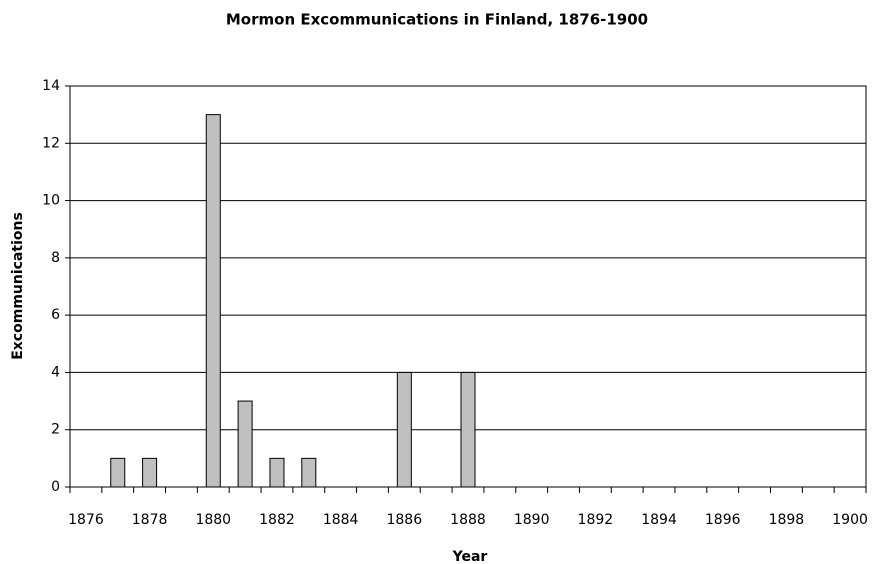  What do you see at coordinates (341, 520) in the screenshot?
I see `x-tick-label: 1884` at bounding box center [341, 520].